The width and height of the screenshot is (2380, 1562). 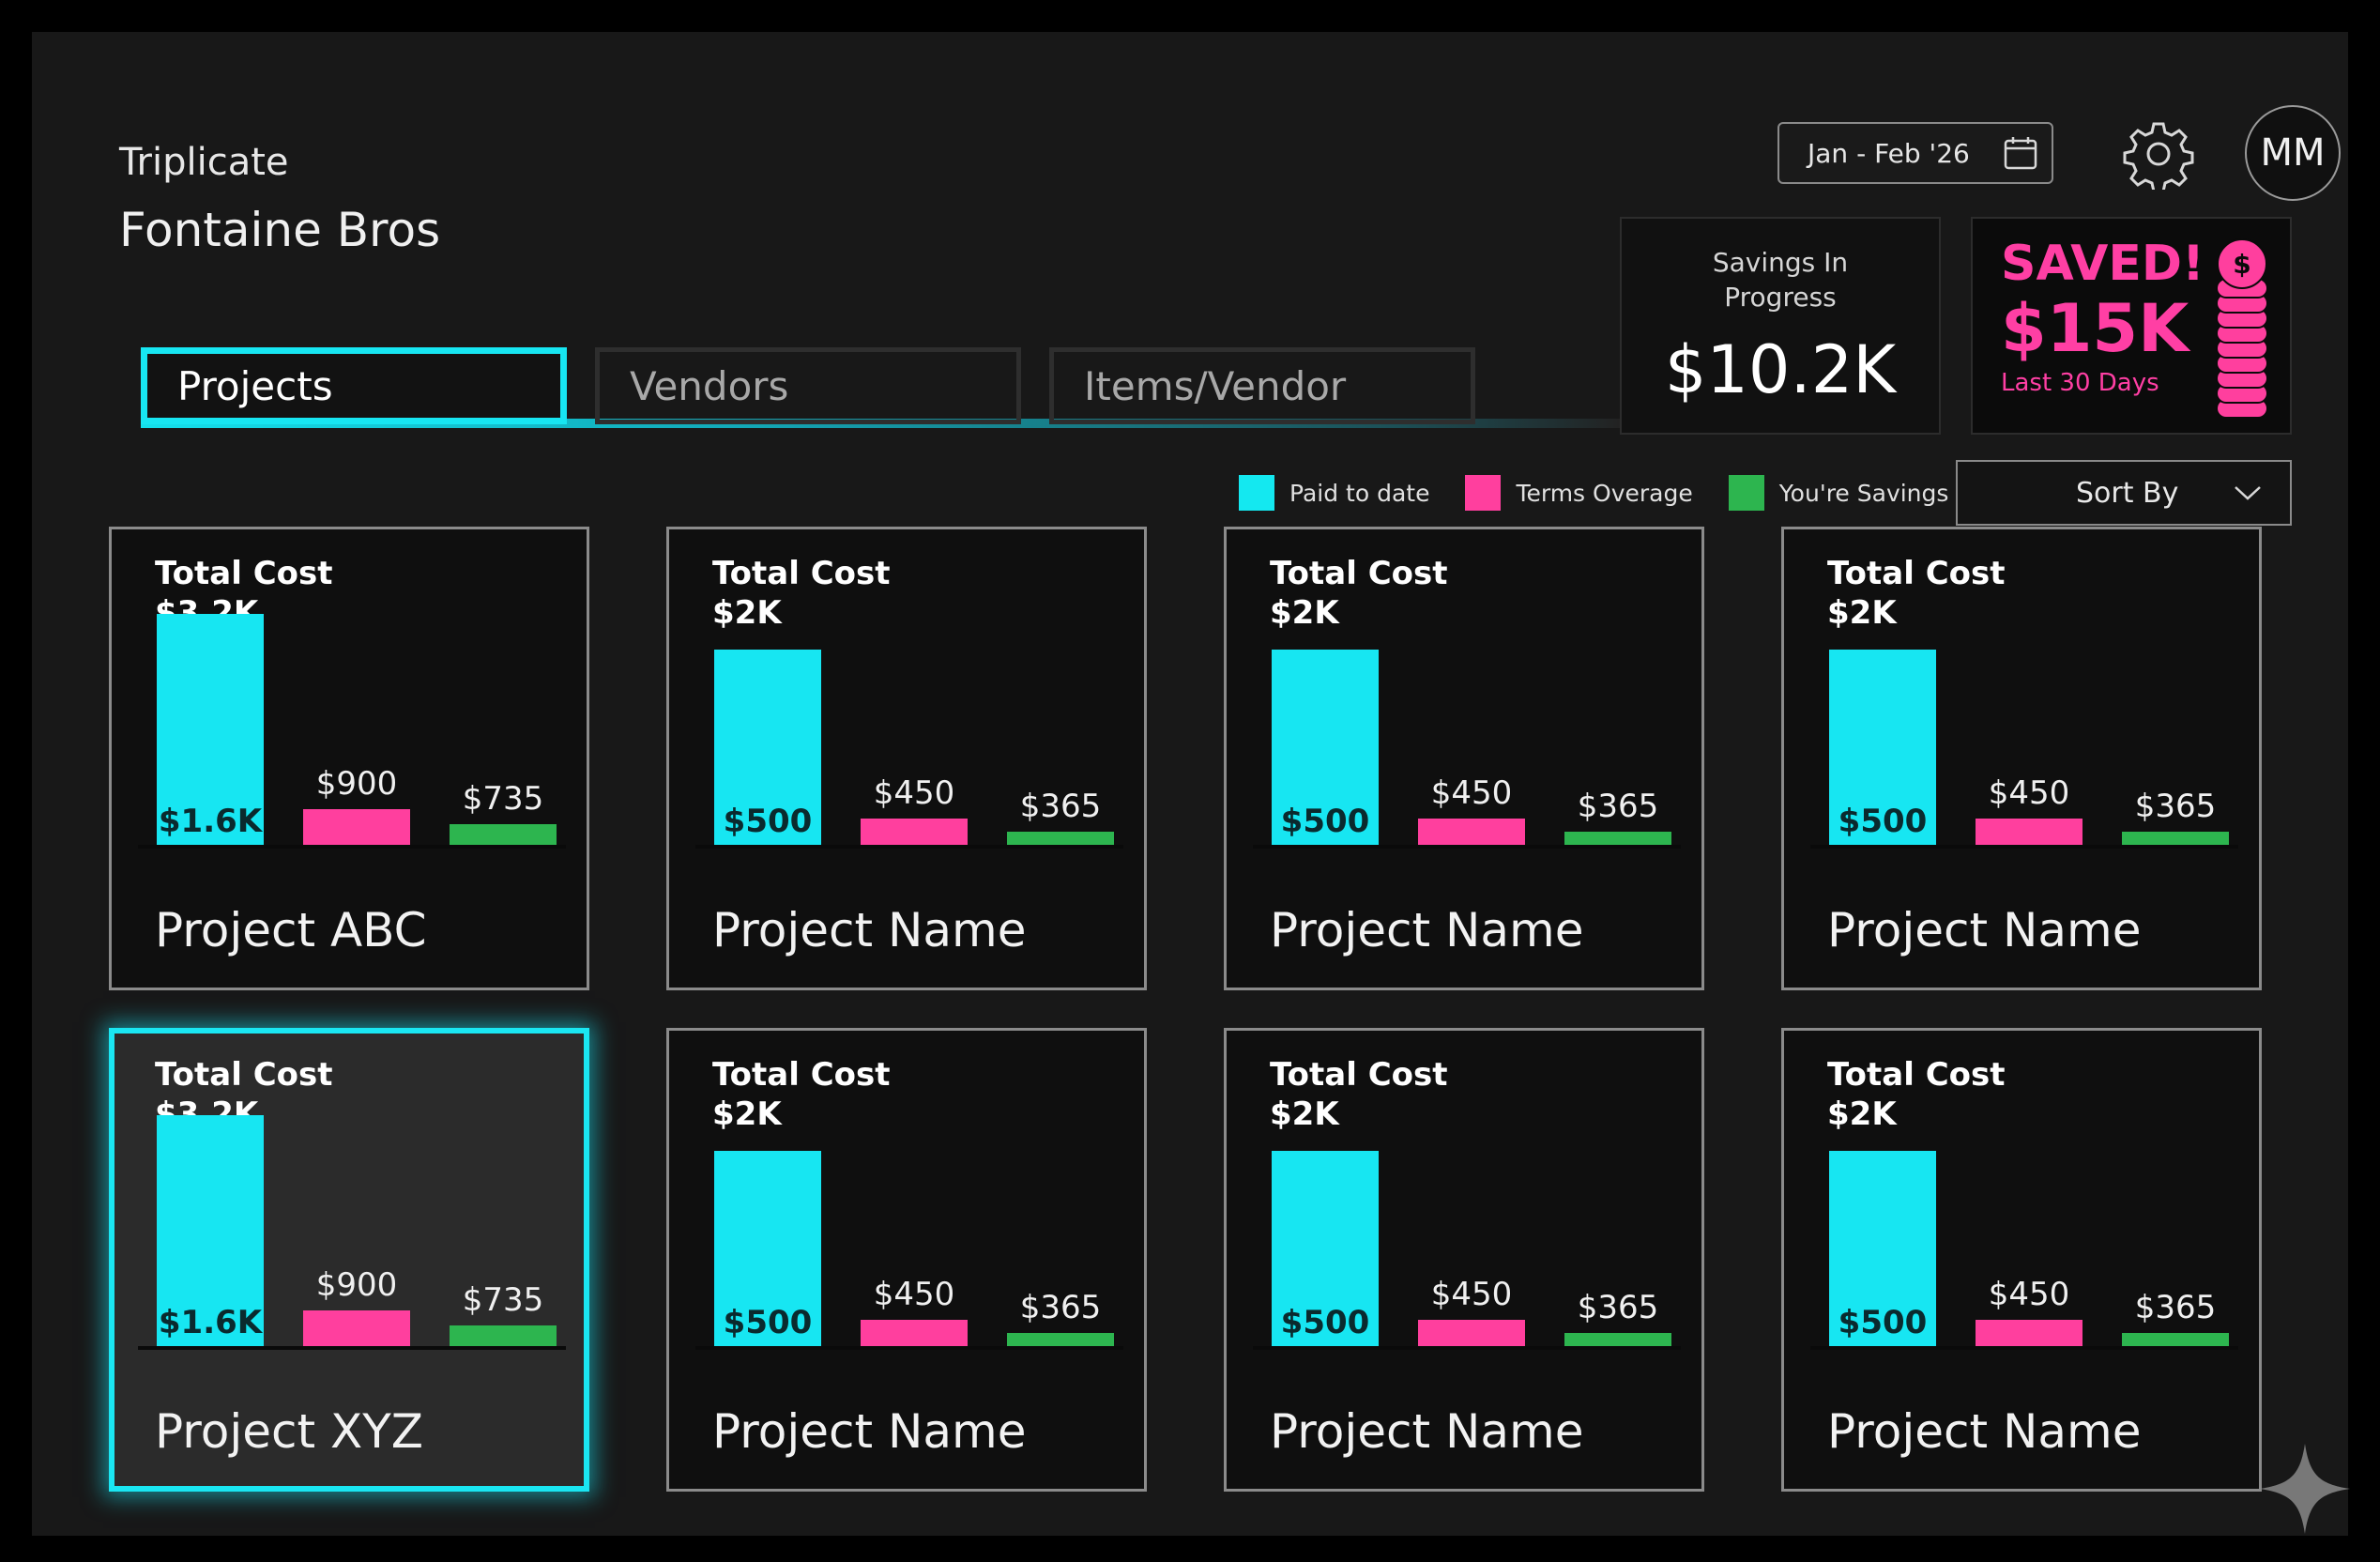 I want to click on legend-label: You're Savings, so click(x=1863, y=493).